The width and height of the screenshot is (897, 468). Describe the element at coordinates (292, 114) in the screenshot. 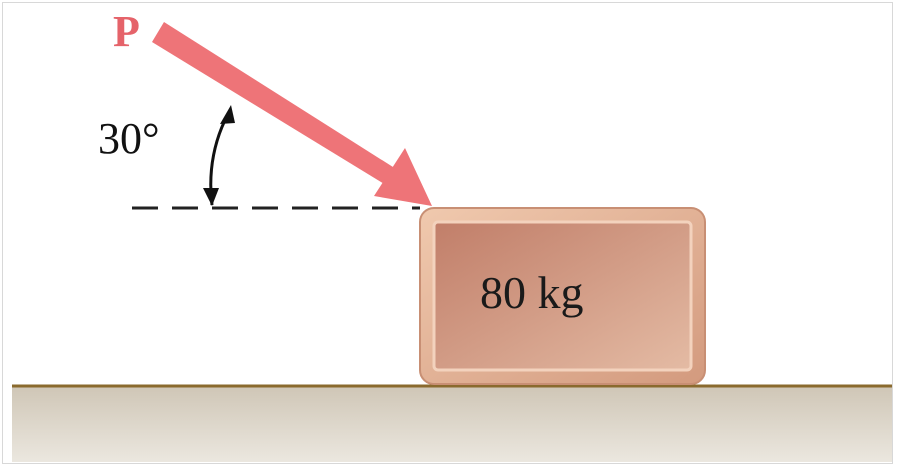

I see `force-arrow` at that location.